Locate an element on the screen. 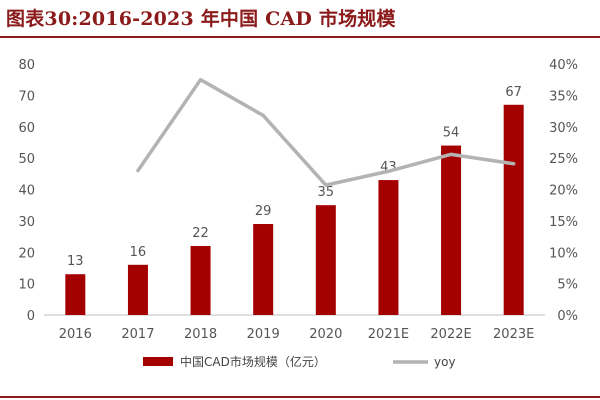  y2-tick-label: 20% is located at coordinates (563, 191).